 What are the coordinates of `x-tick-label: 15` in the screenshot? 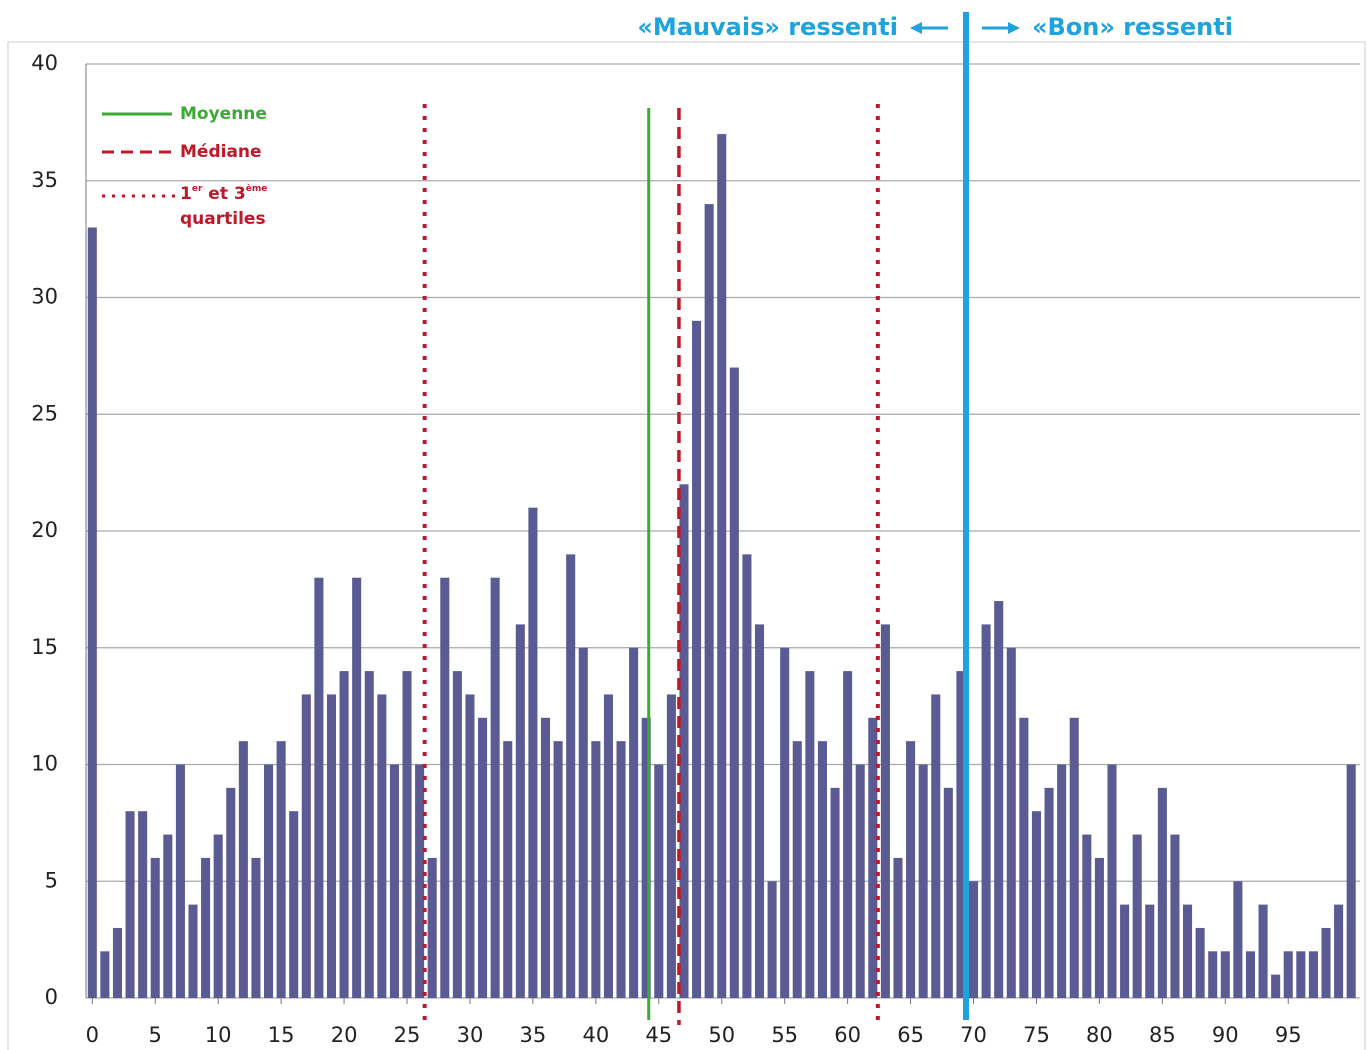 It's located at (281, 1035).